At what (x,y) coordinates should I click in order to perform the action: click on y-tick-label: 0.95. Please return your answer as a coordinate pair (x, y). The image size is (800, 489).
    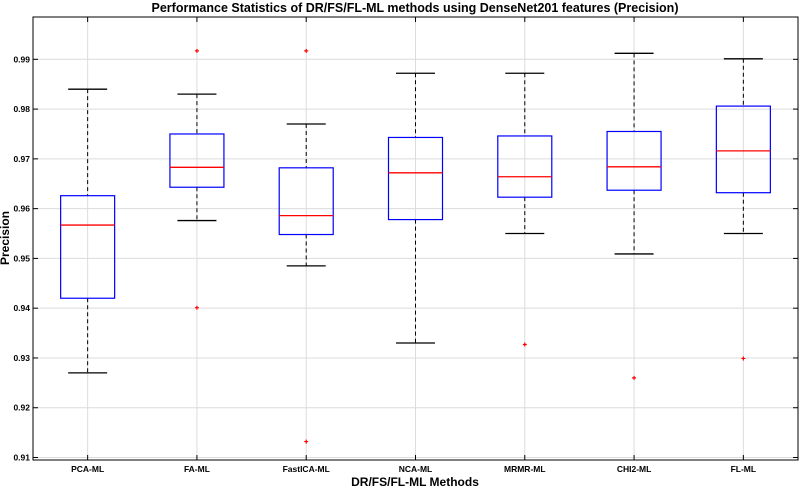
    Looking at the image, I should click on (21, 258).